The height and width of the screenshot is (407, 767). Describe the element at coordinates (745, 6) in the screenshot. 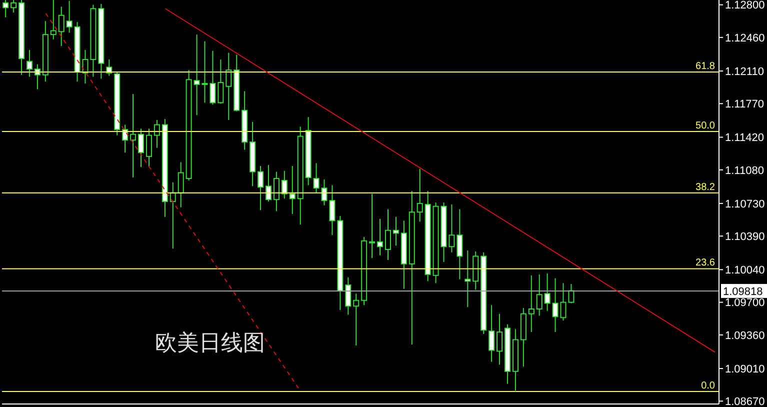

I see `y-tick-label: 1.12800` at that location.